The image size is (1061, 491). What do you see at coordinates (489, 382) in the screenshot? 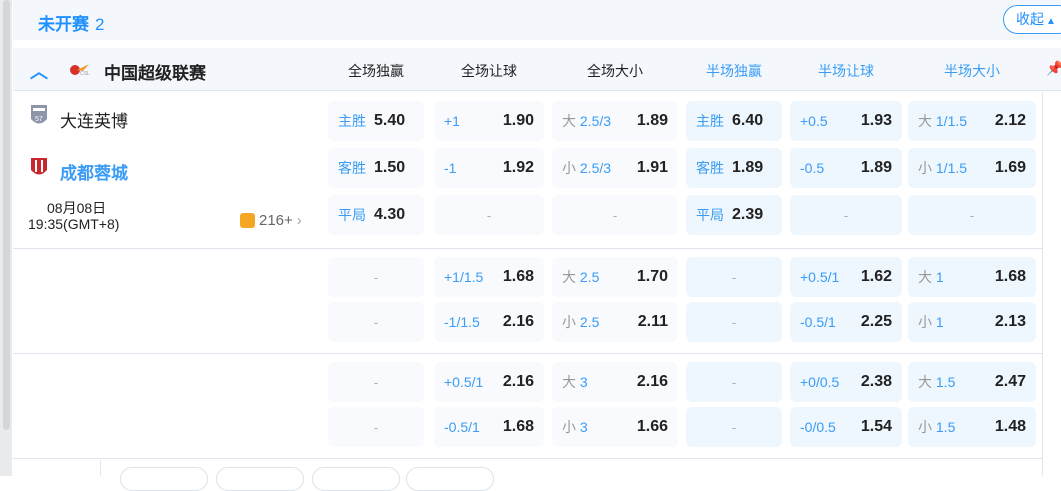
I see `odds-cell: +0.5/1 2.16` at bounding box center [489, 382].